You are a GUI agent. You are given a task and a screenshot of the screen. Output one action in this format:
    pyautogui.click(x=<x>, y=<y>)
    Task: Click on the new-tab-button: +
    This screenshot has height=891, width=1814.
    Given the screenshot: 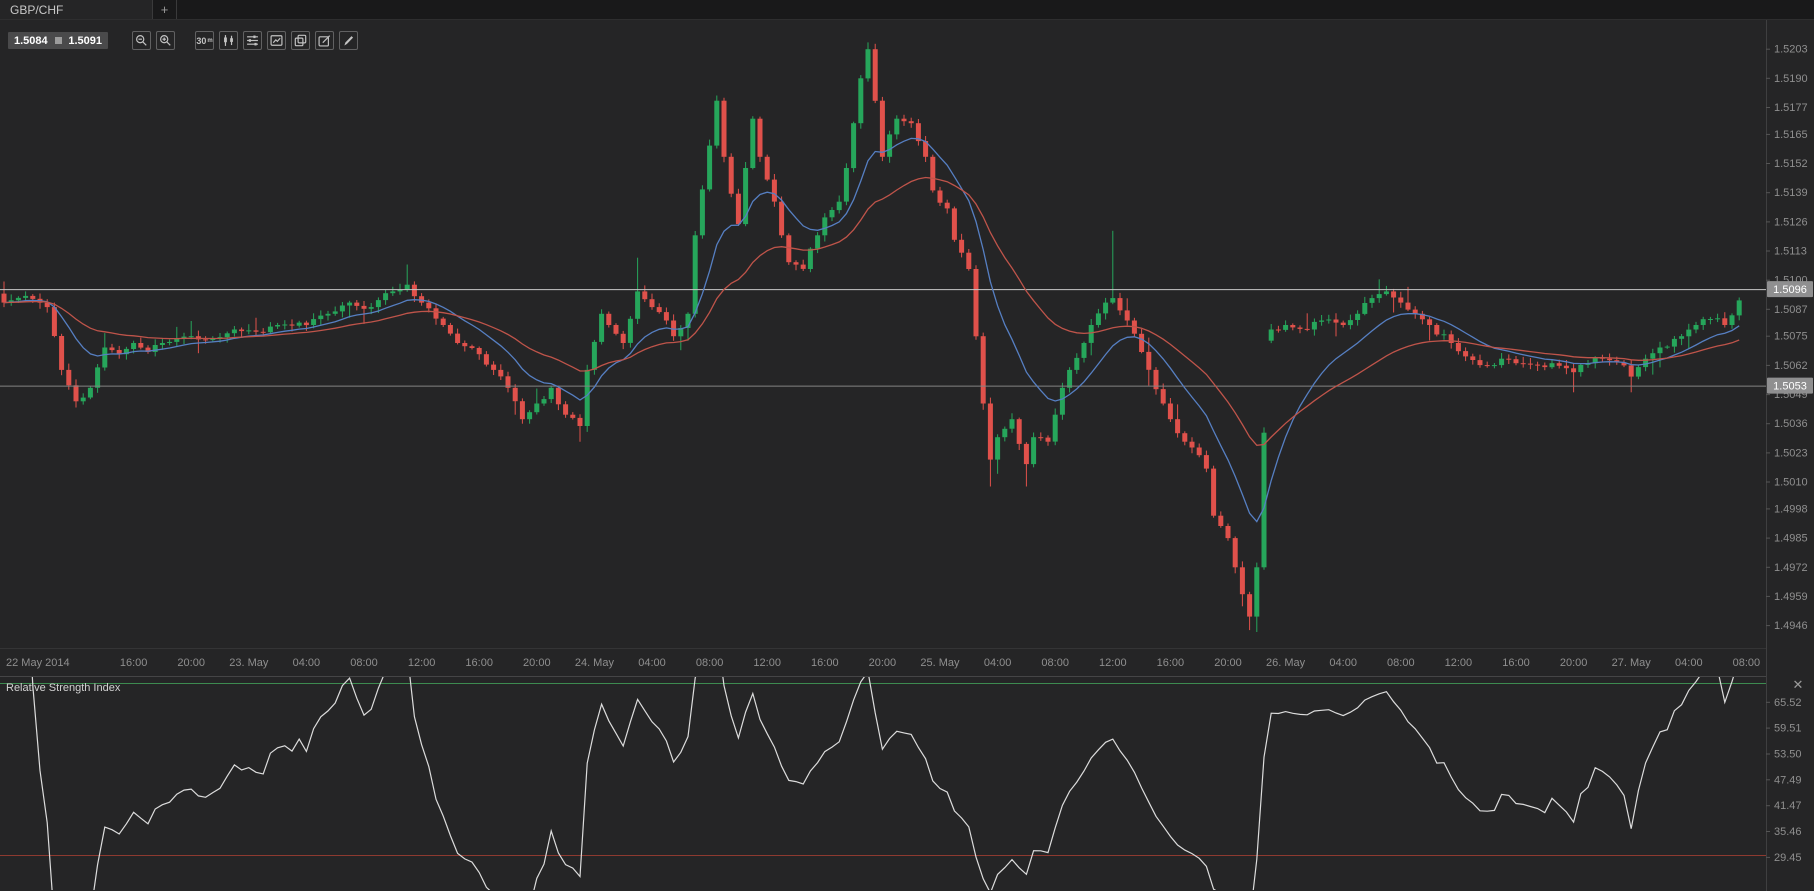 What is the action you would take?
    pyautogui.click(x=164, y=9)
    